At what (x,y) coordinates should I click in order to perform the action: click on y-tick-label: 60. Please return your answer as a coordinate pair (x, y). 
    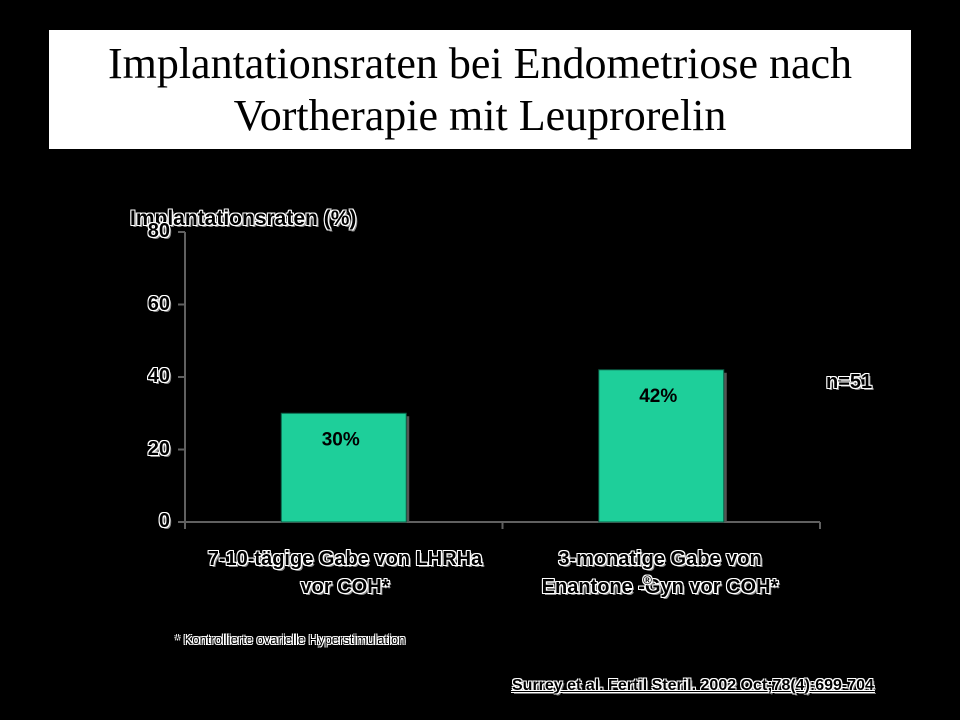
    Looking at the image, I should click on (158, 303).